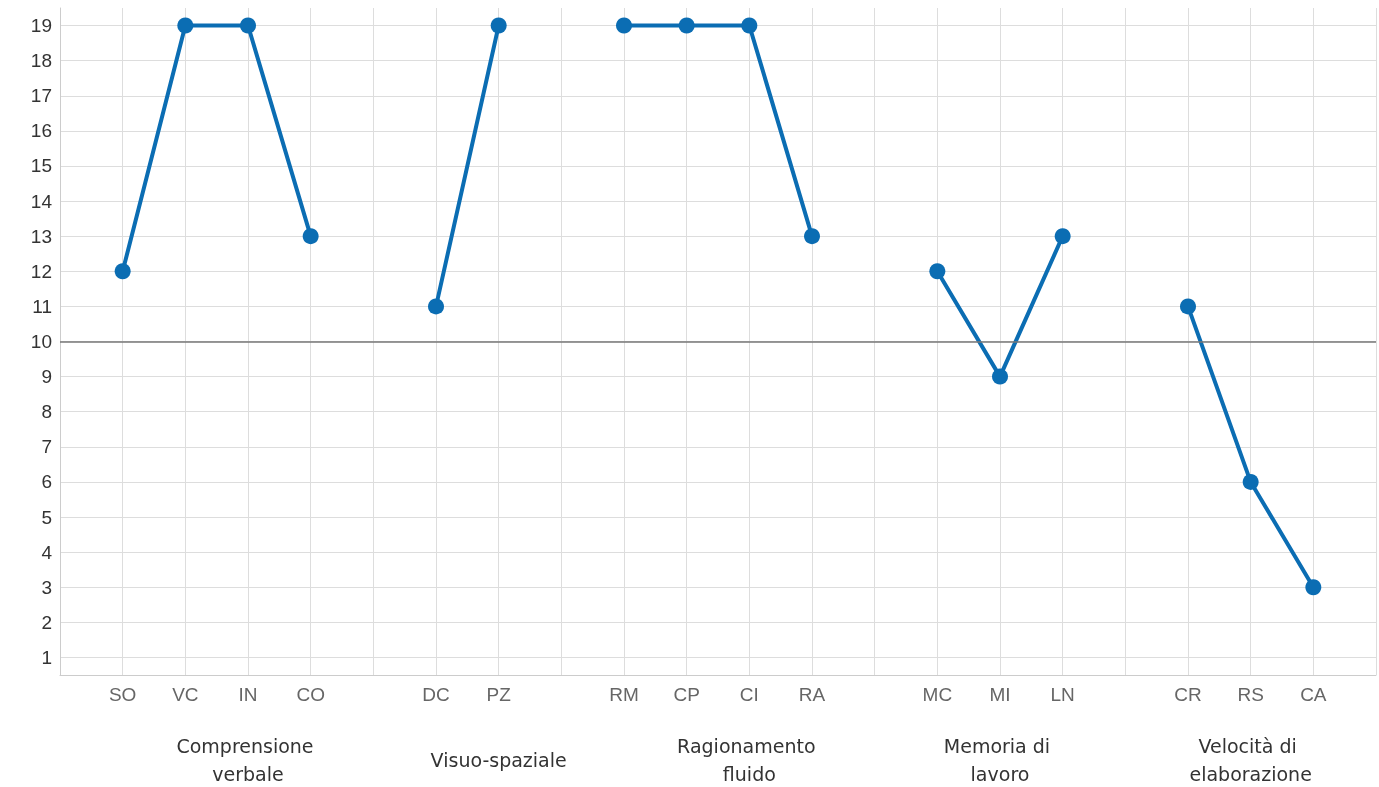  Describe the element at coordinates (1250, 694) in the screenshot. I see `x-tick-label: RS` at that location.